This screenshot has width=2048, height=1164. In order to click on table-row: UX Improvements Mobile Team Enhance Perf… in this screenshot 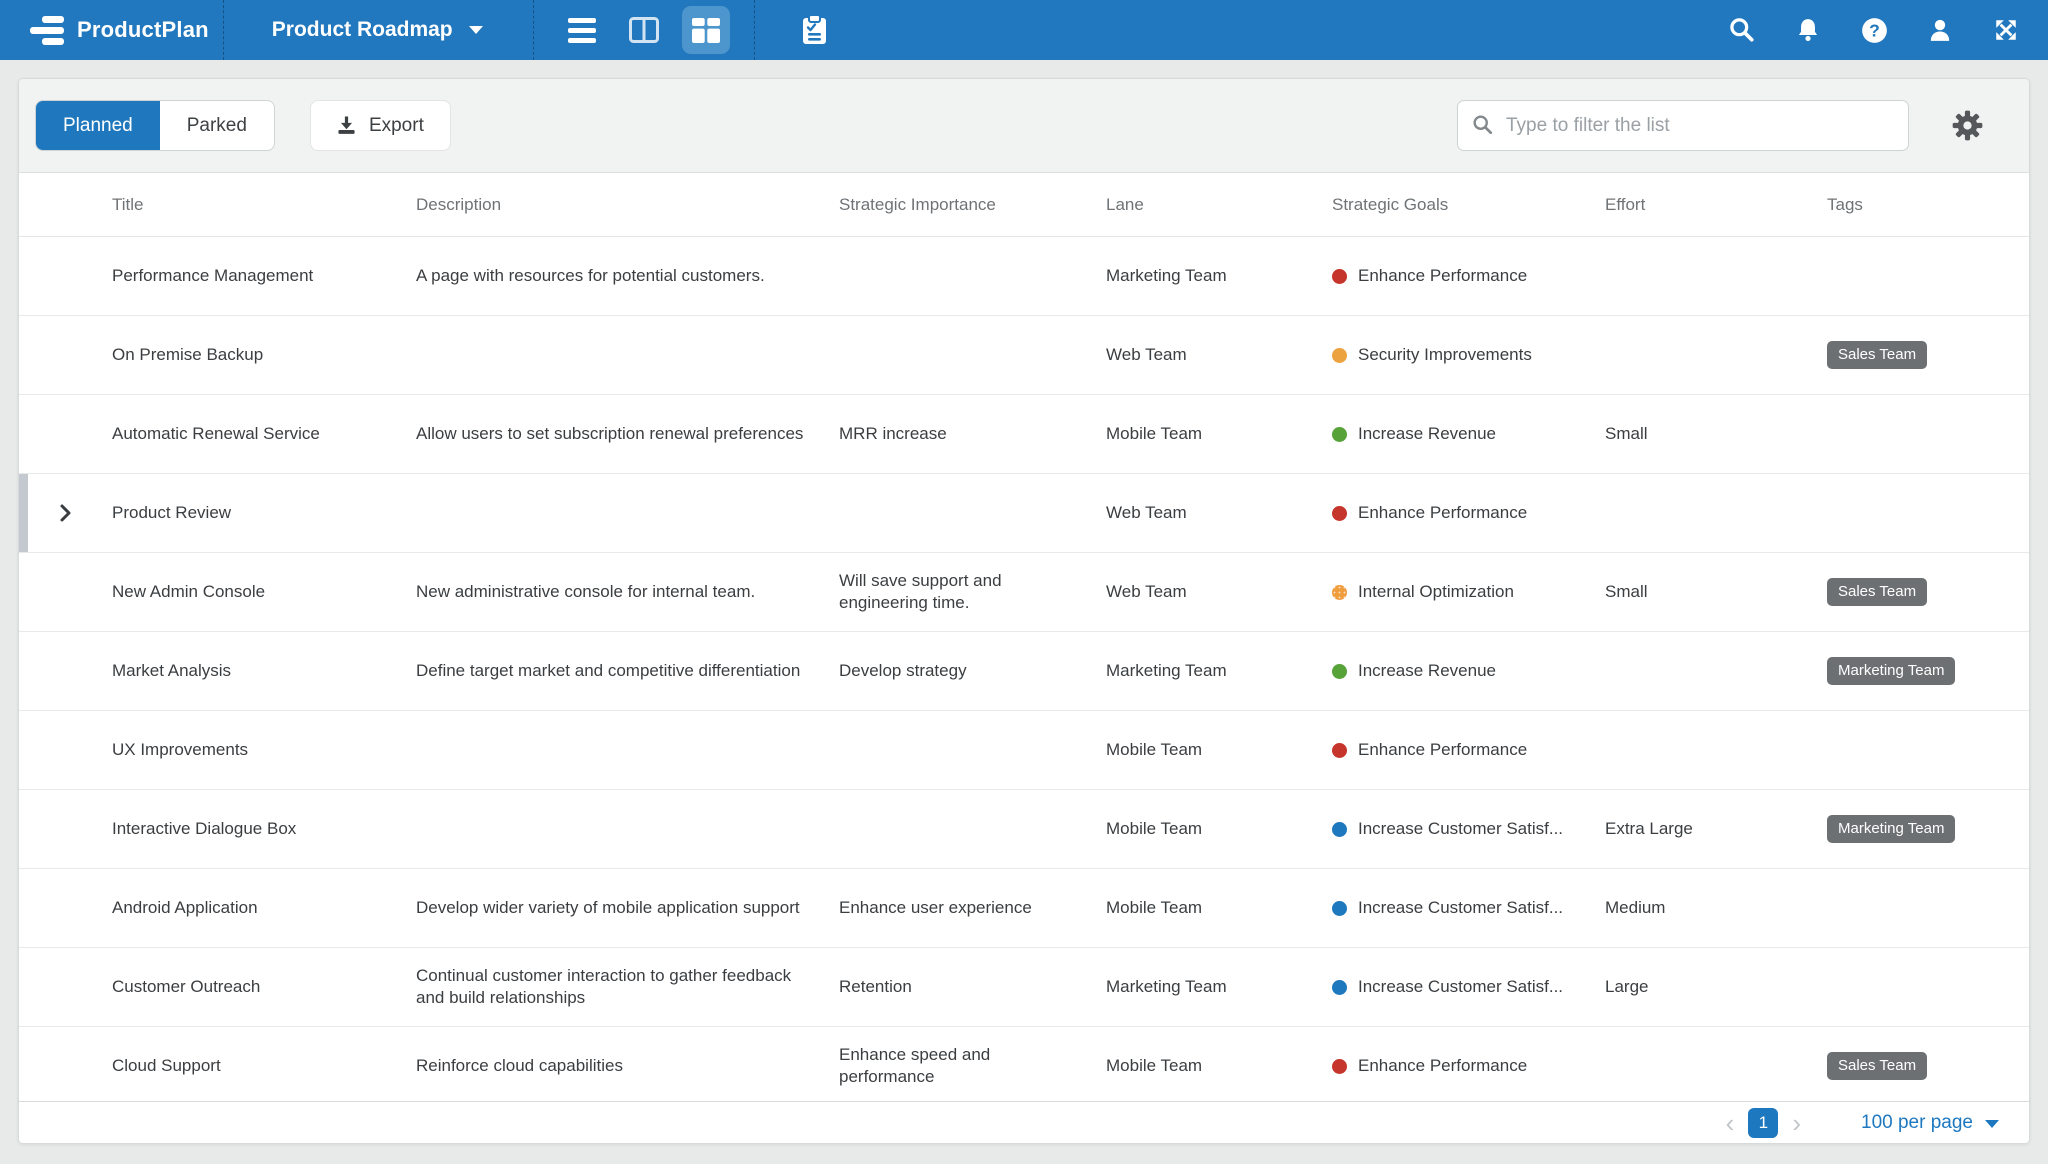, I will do `click(1024, 750)`.